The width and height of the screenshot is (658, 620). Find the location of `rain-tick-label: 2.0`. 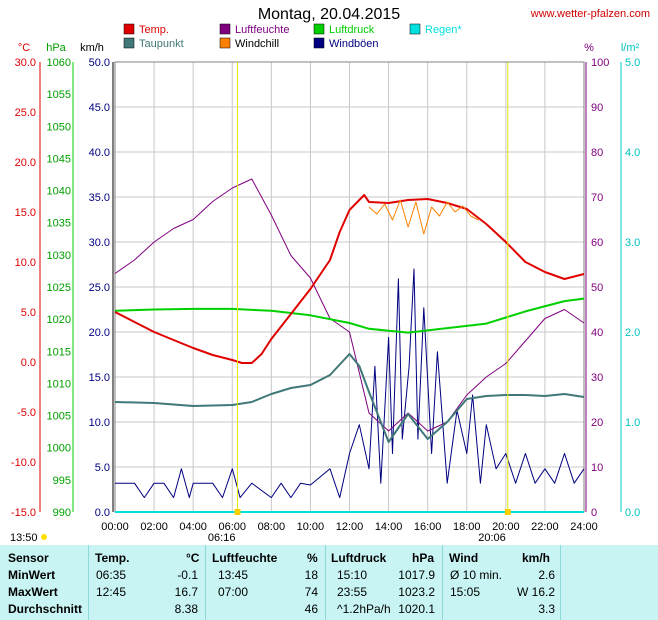

rain-tick-label: 2.0 is located at coordinates (632, 333).